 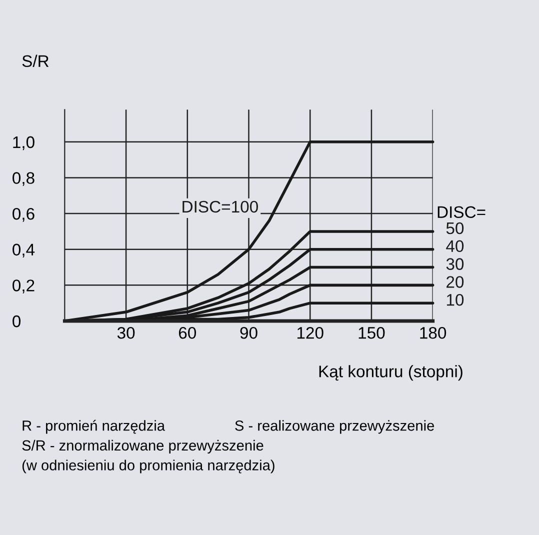 What do you see at coordinates (455, 300) in the screenshot?
I see `series-label: 10` at bounding box center [455, 300].